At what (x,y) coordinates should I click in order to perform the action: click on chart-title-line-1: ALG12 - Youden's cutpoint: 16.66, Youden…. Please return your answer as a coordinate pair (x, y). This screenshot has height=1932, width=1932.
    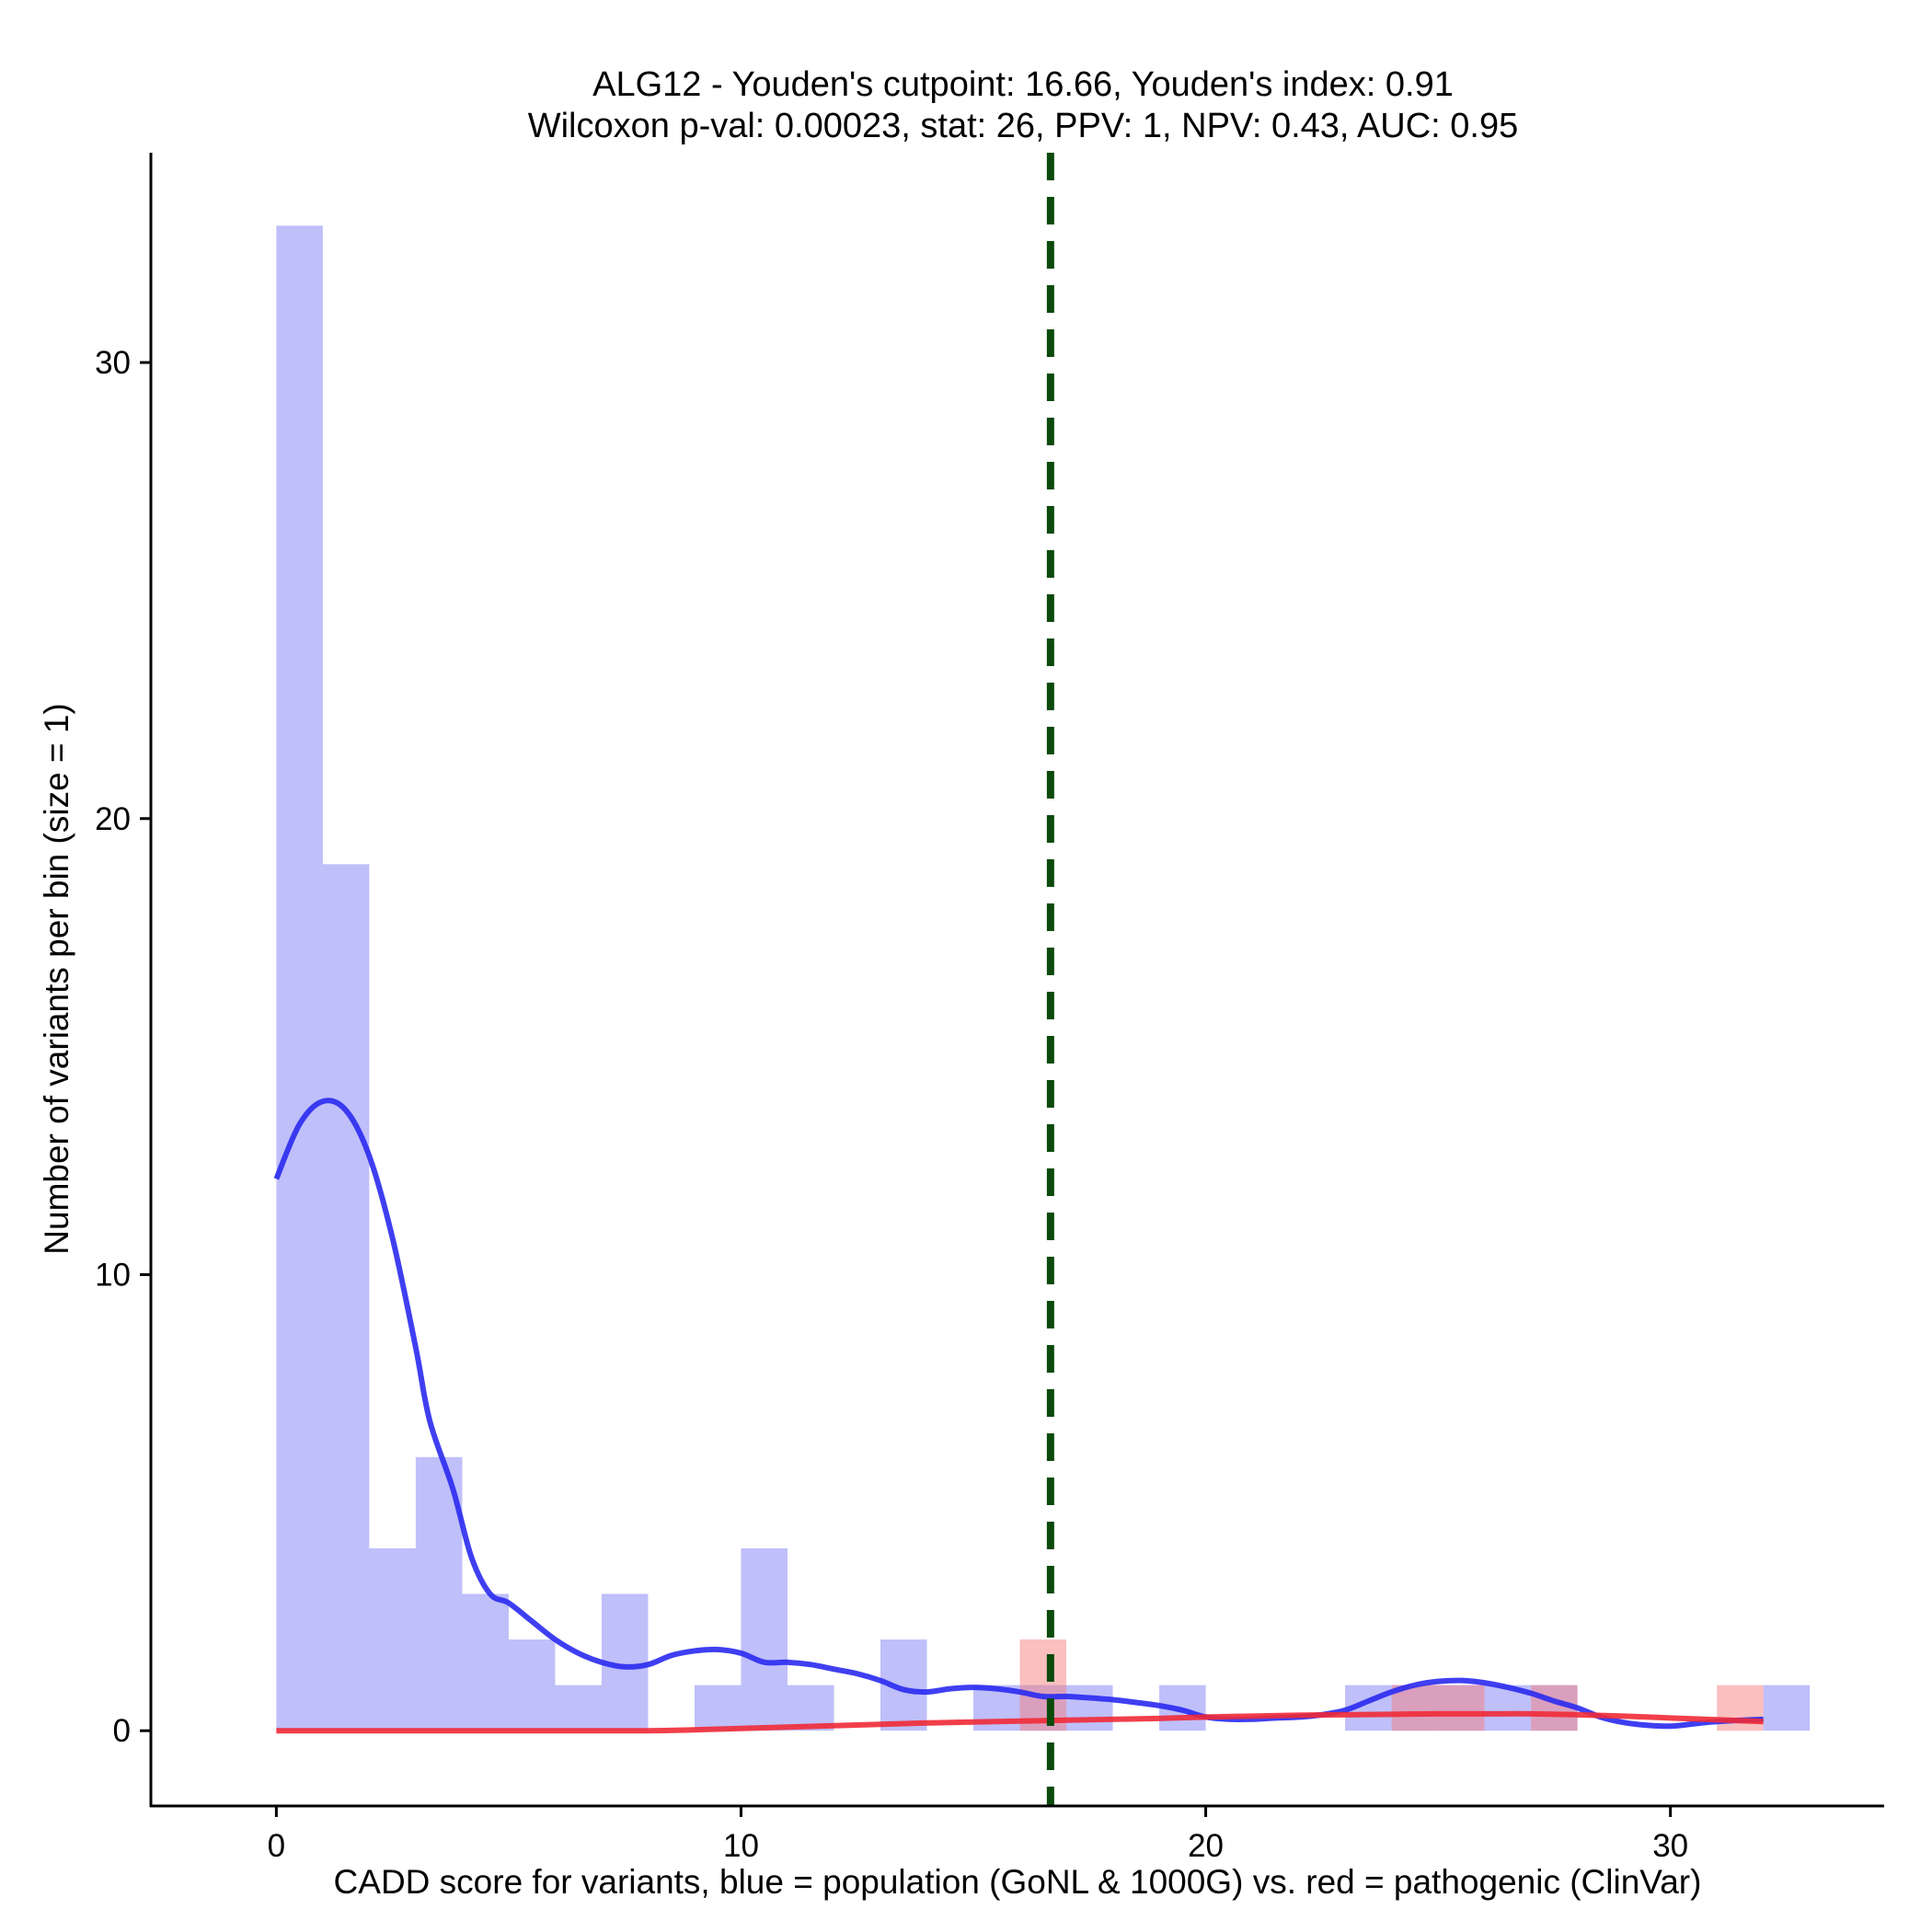
    Looking at the image, I should click on (1023, 84).